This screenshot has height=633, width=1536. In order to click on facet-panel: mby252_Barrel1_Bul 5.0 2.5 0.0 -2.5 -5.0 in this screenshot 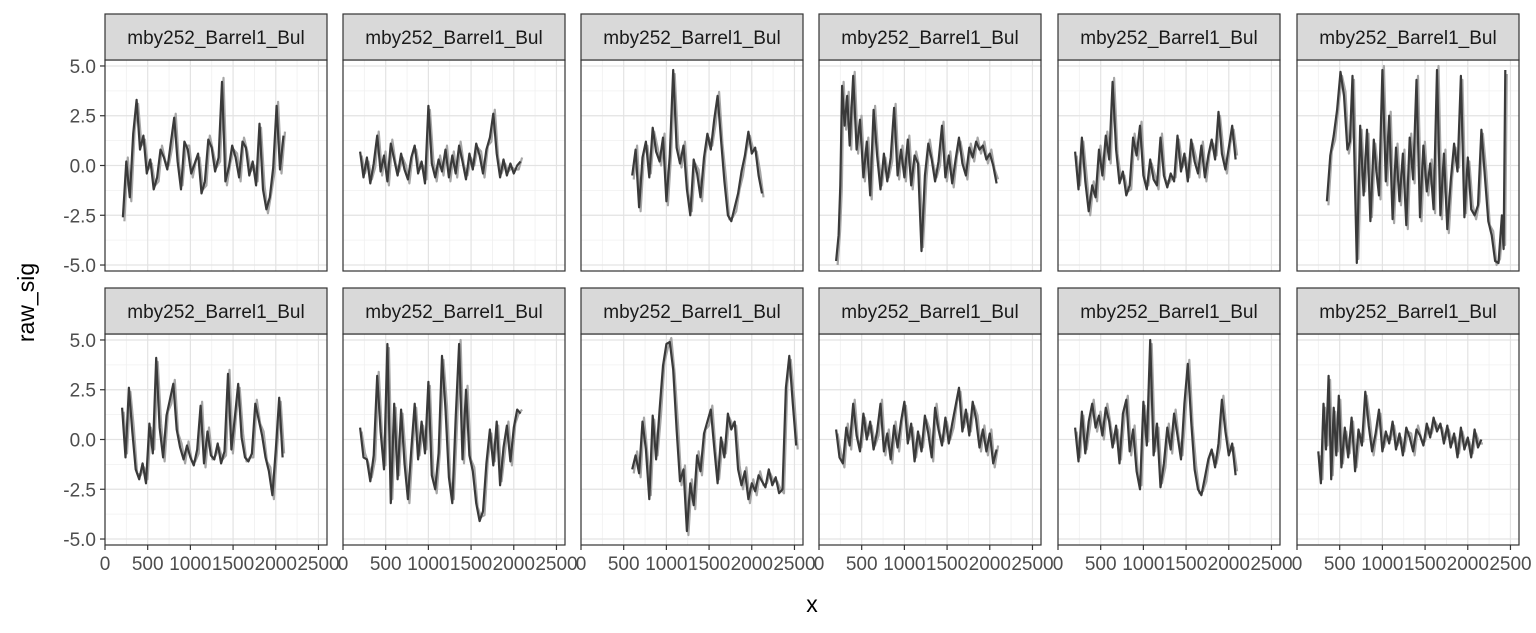, I will do `click(195, 145)`.